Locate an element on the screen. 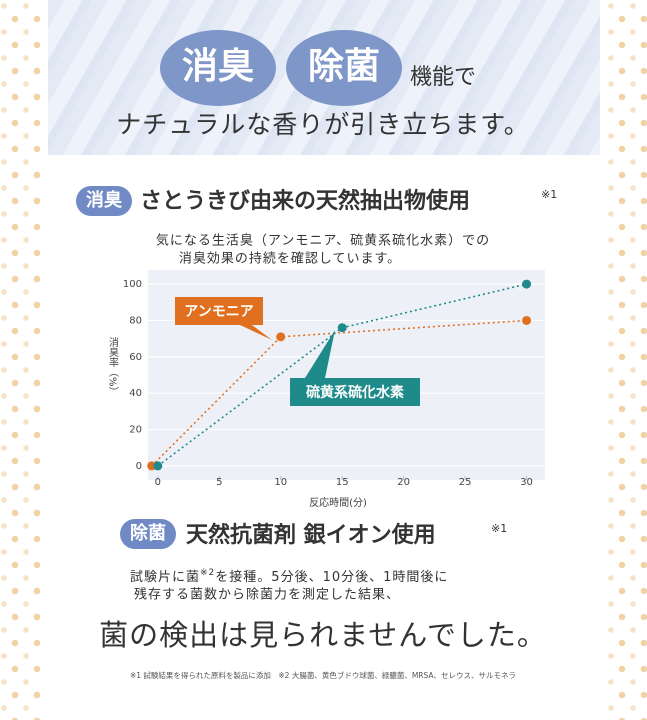 This screenshot has width=647, height=720. text-part: を接種。5分後、10分後、1時間後に is located at coordinates (331, 577).